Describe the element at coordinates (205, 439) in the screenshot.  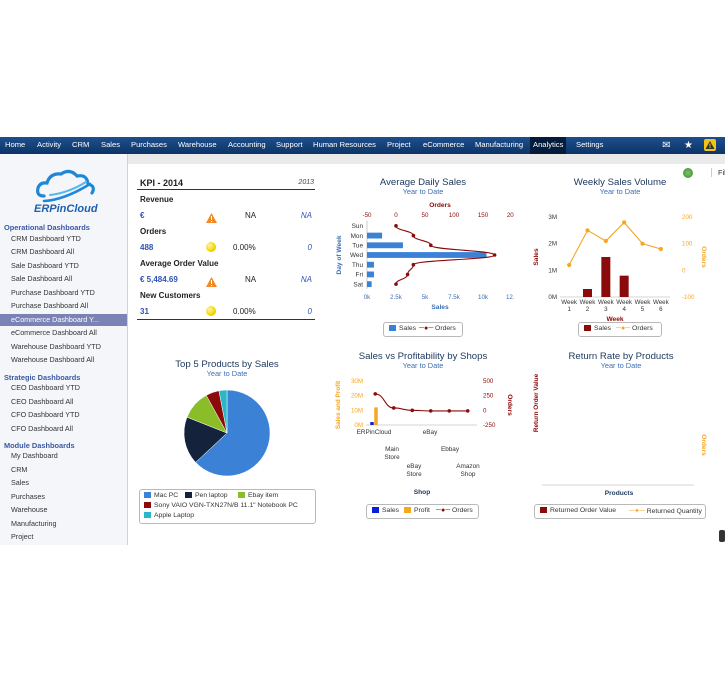
I see `pie-slice-pen-laptop` at that location.